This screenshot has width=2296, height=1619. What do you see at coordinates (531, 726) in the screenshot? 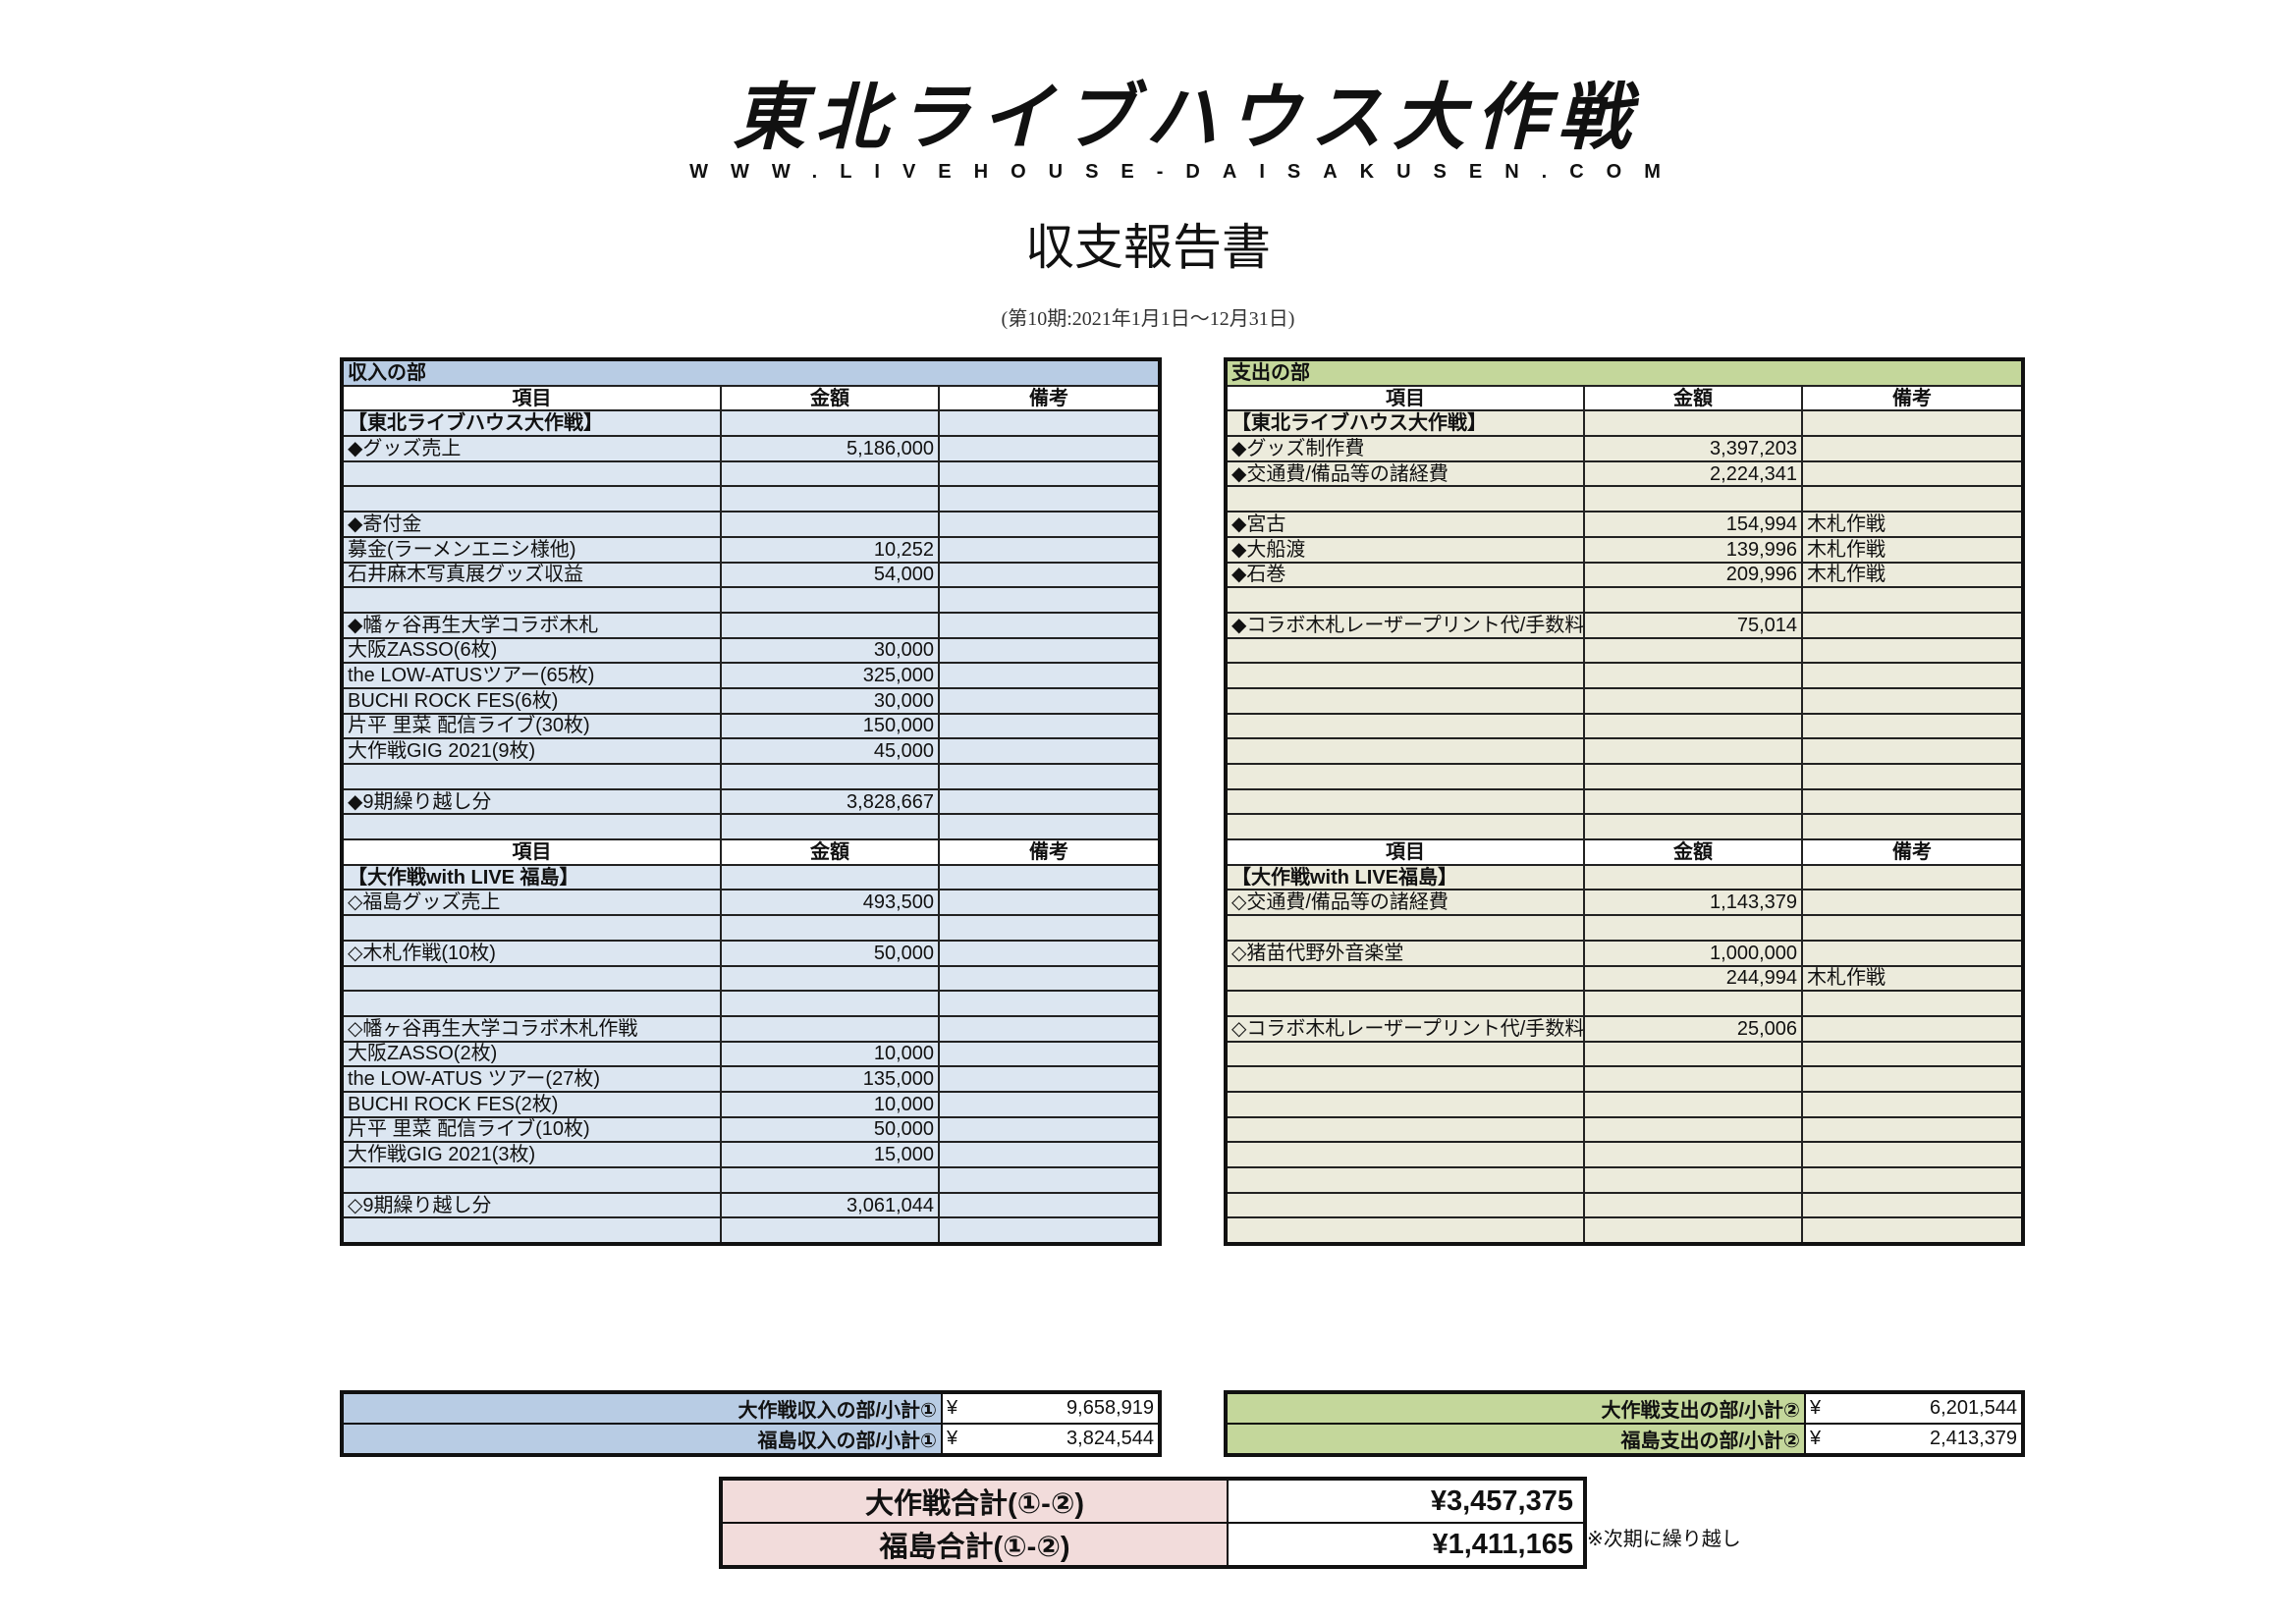
I see `item-cell: 片平 里菜 配信ライブ(30枚)` at bounding box center [531, 726].